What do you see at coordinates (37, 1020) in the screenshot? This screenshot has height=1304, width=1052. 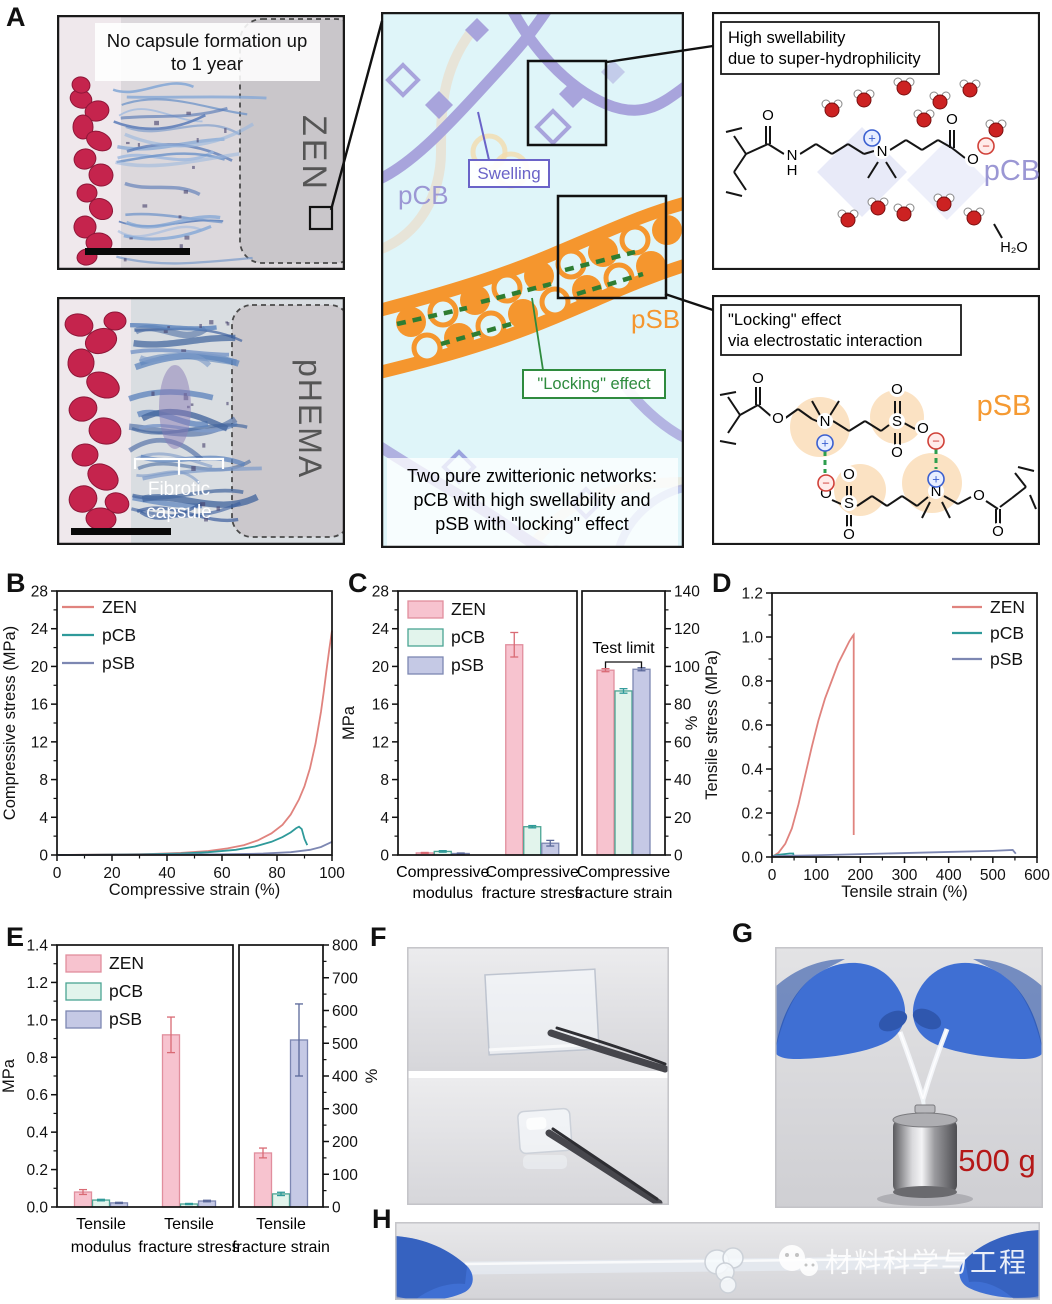 I see `svg-text: 1.0` at bounding box center [37, 1020].